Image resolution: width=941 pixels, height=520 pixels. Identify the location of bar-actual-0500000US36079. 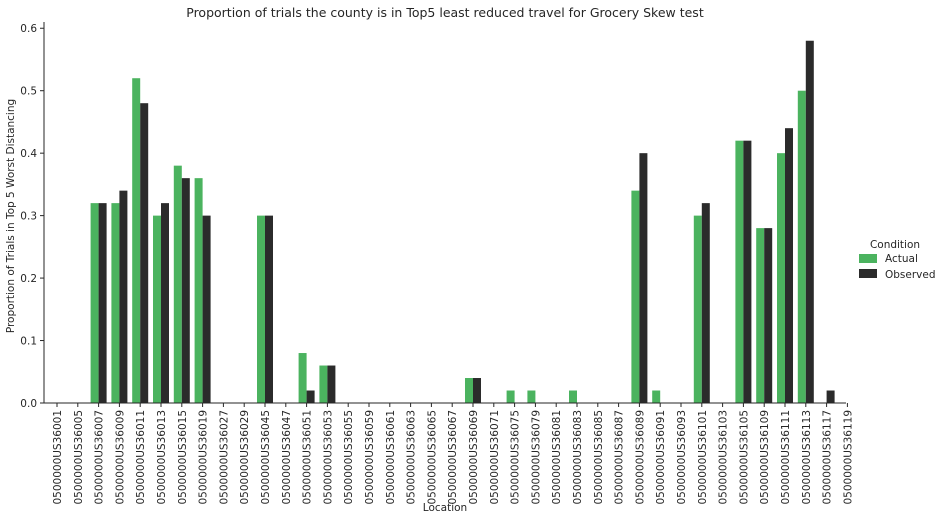
(531, 396).